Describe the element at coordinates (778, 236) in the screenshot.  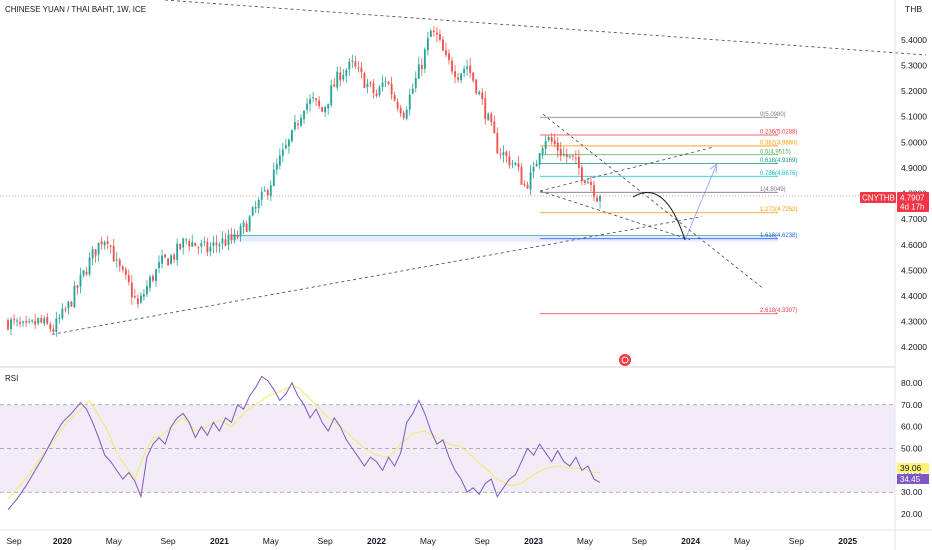
I see `fib-label-8: 1.618(4.6238)` at that location.